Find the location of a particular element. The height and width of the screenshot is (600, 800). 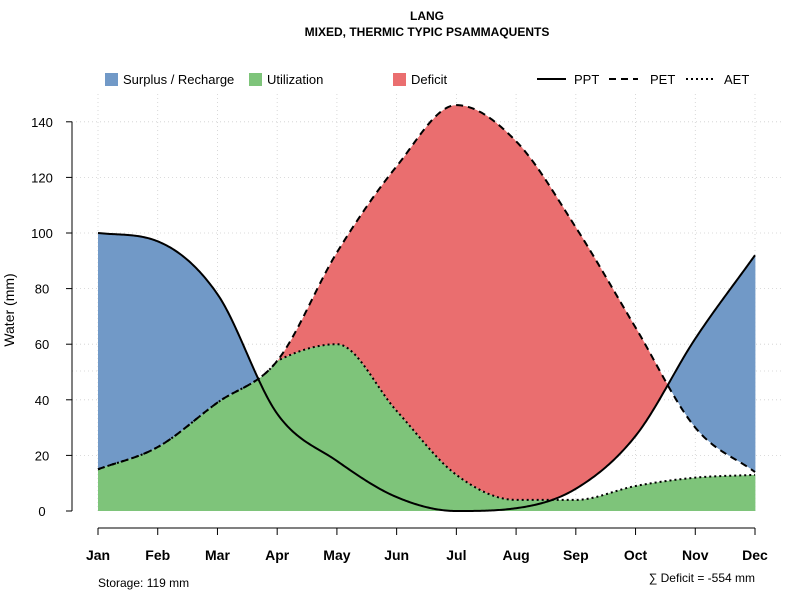

y-tick-label: 40 is located at coordinates (42, 400).